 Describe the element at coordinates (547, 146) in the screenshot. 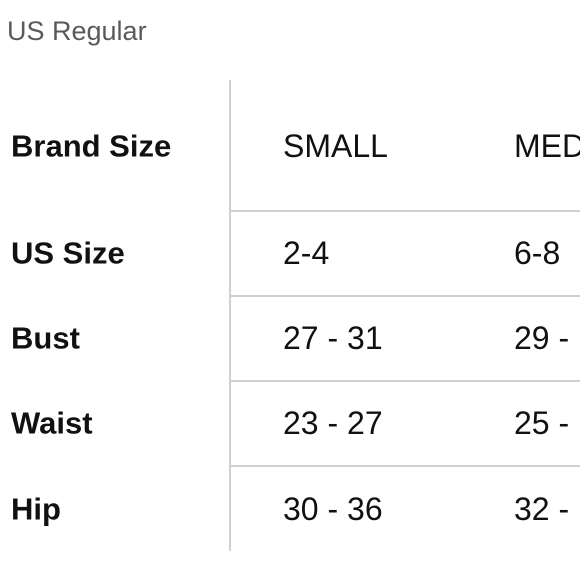

I see `column-header: MED` at that location.